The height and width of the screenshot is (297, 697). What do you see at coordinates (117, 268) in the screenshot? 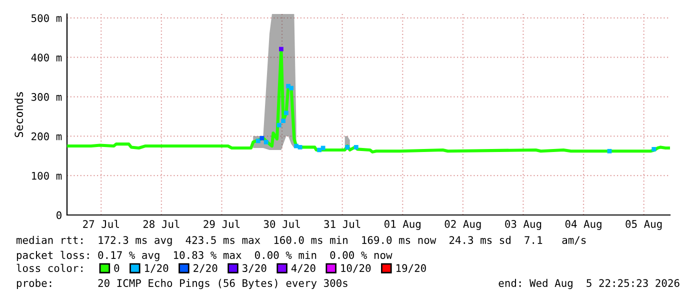
I see `legend-label: 0` at bounding box center [117, 268].